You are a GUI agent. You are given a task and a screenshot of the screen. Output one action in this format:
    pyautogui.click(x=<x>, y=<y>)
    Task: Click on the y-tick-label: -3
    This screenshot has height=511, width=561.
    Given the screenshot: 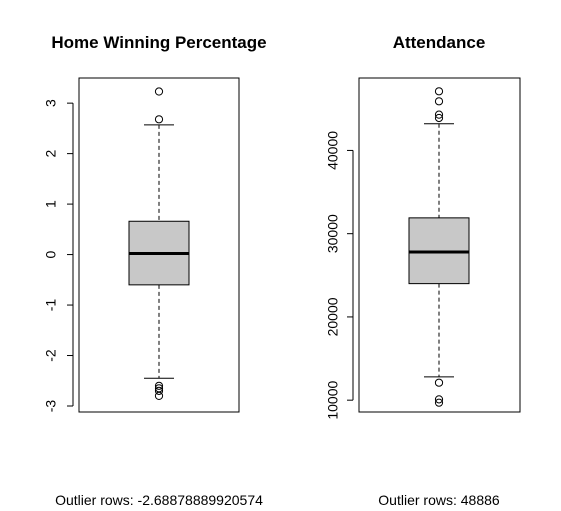 What is the action you would take?
    pyautogui.click(x=51, y=406)
    